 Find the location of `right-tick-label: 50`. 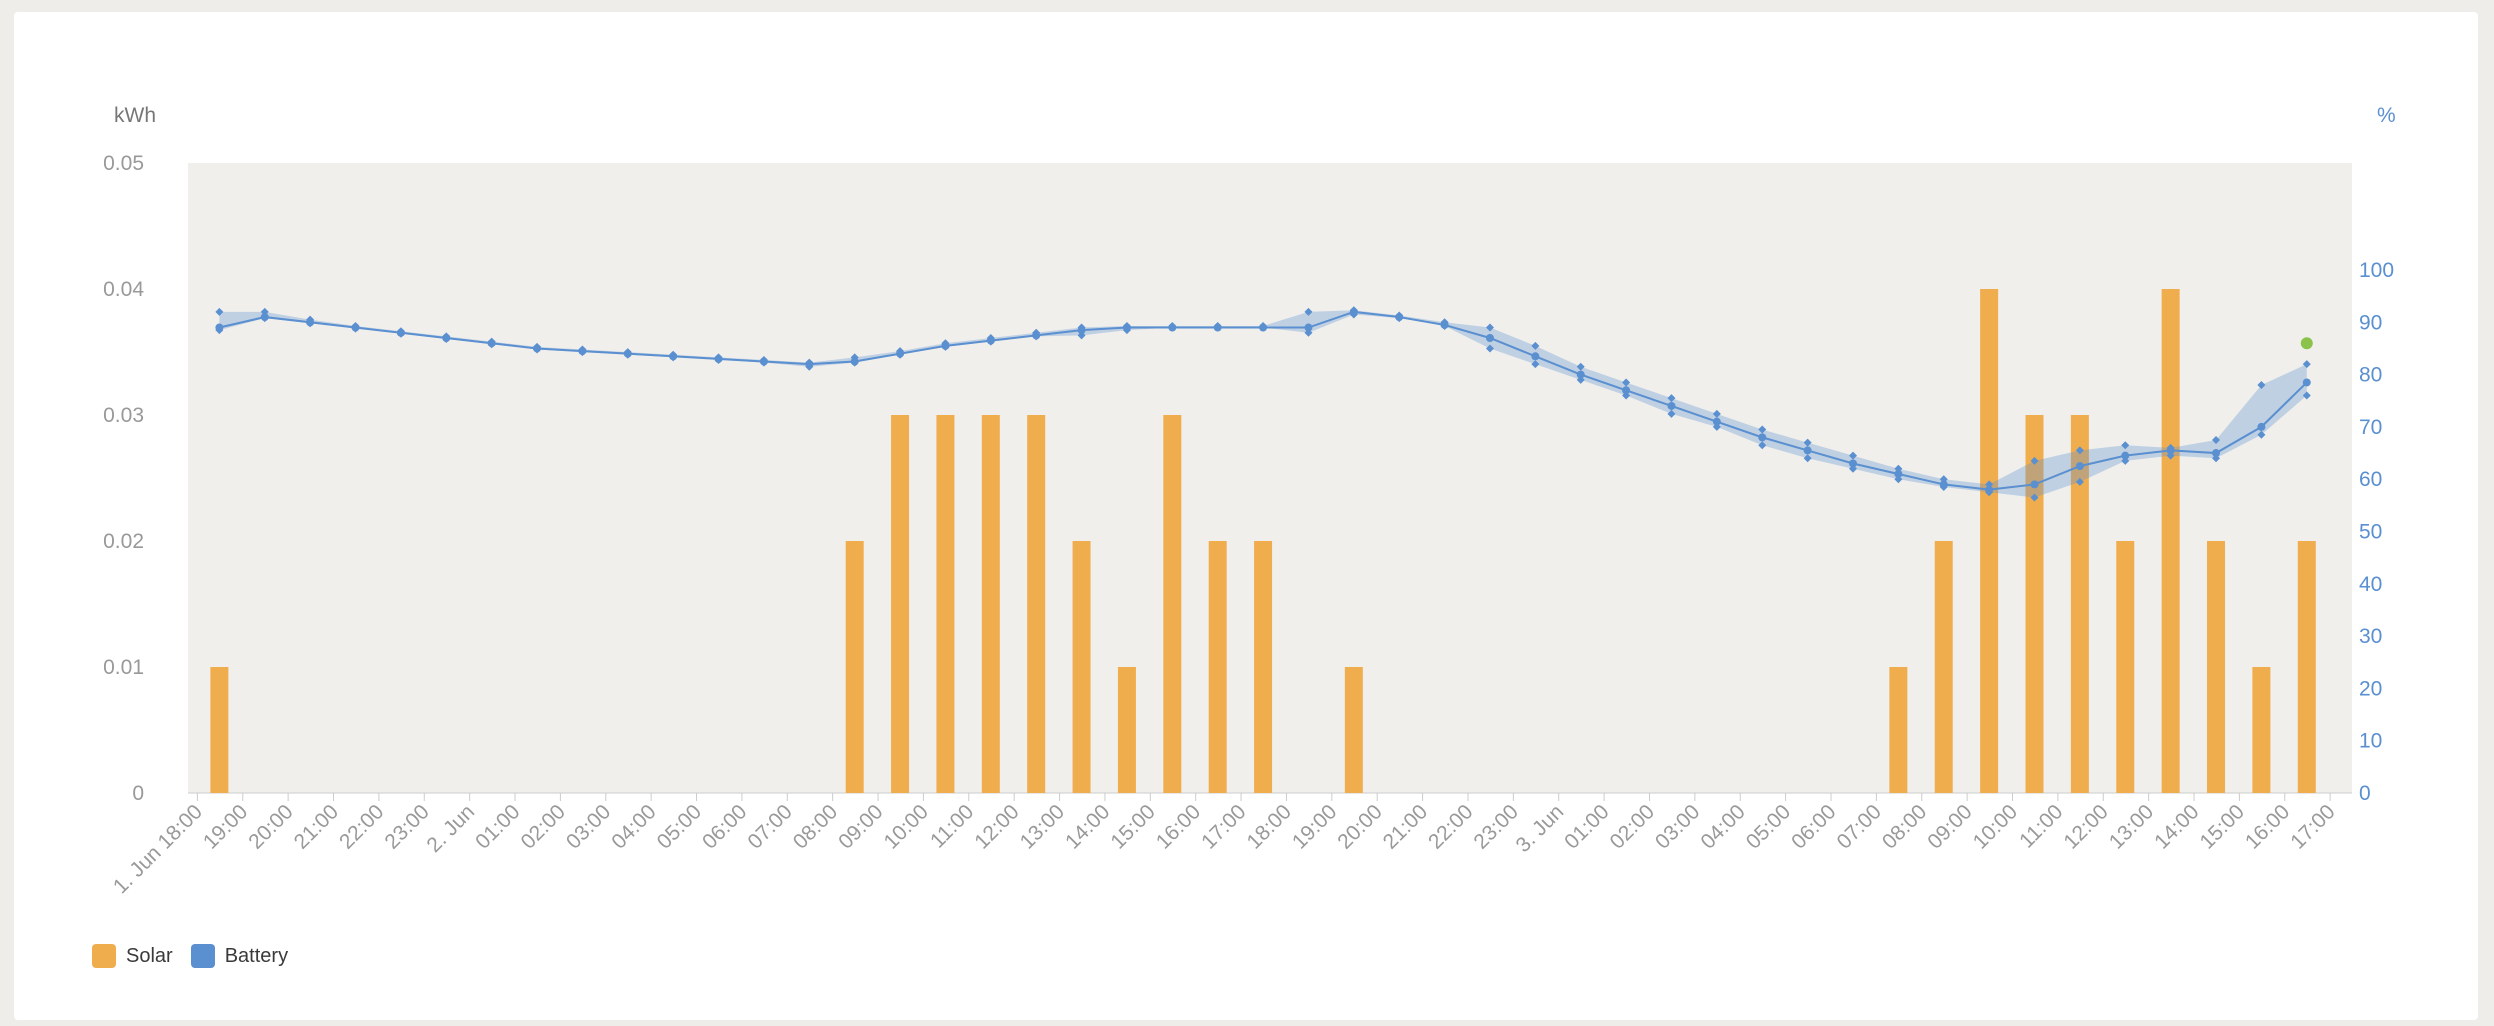

right-tick-label: 50 is located at coordinates (2370, 532).